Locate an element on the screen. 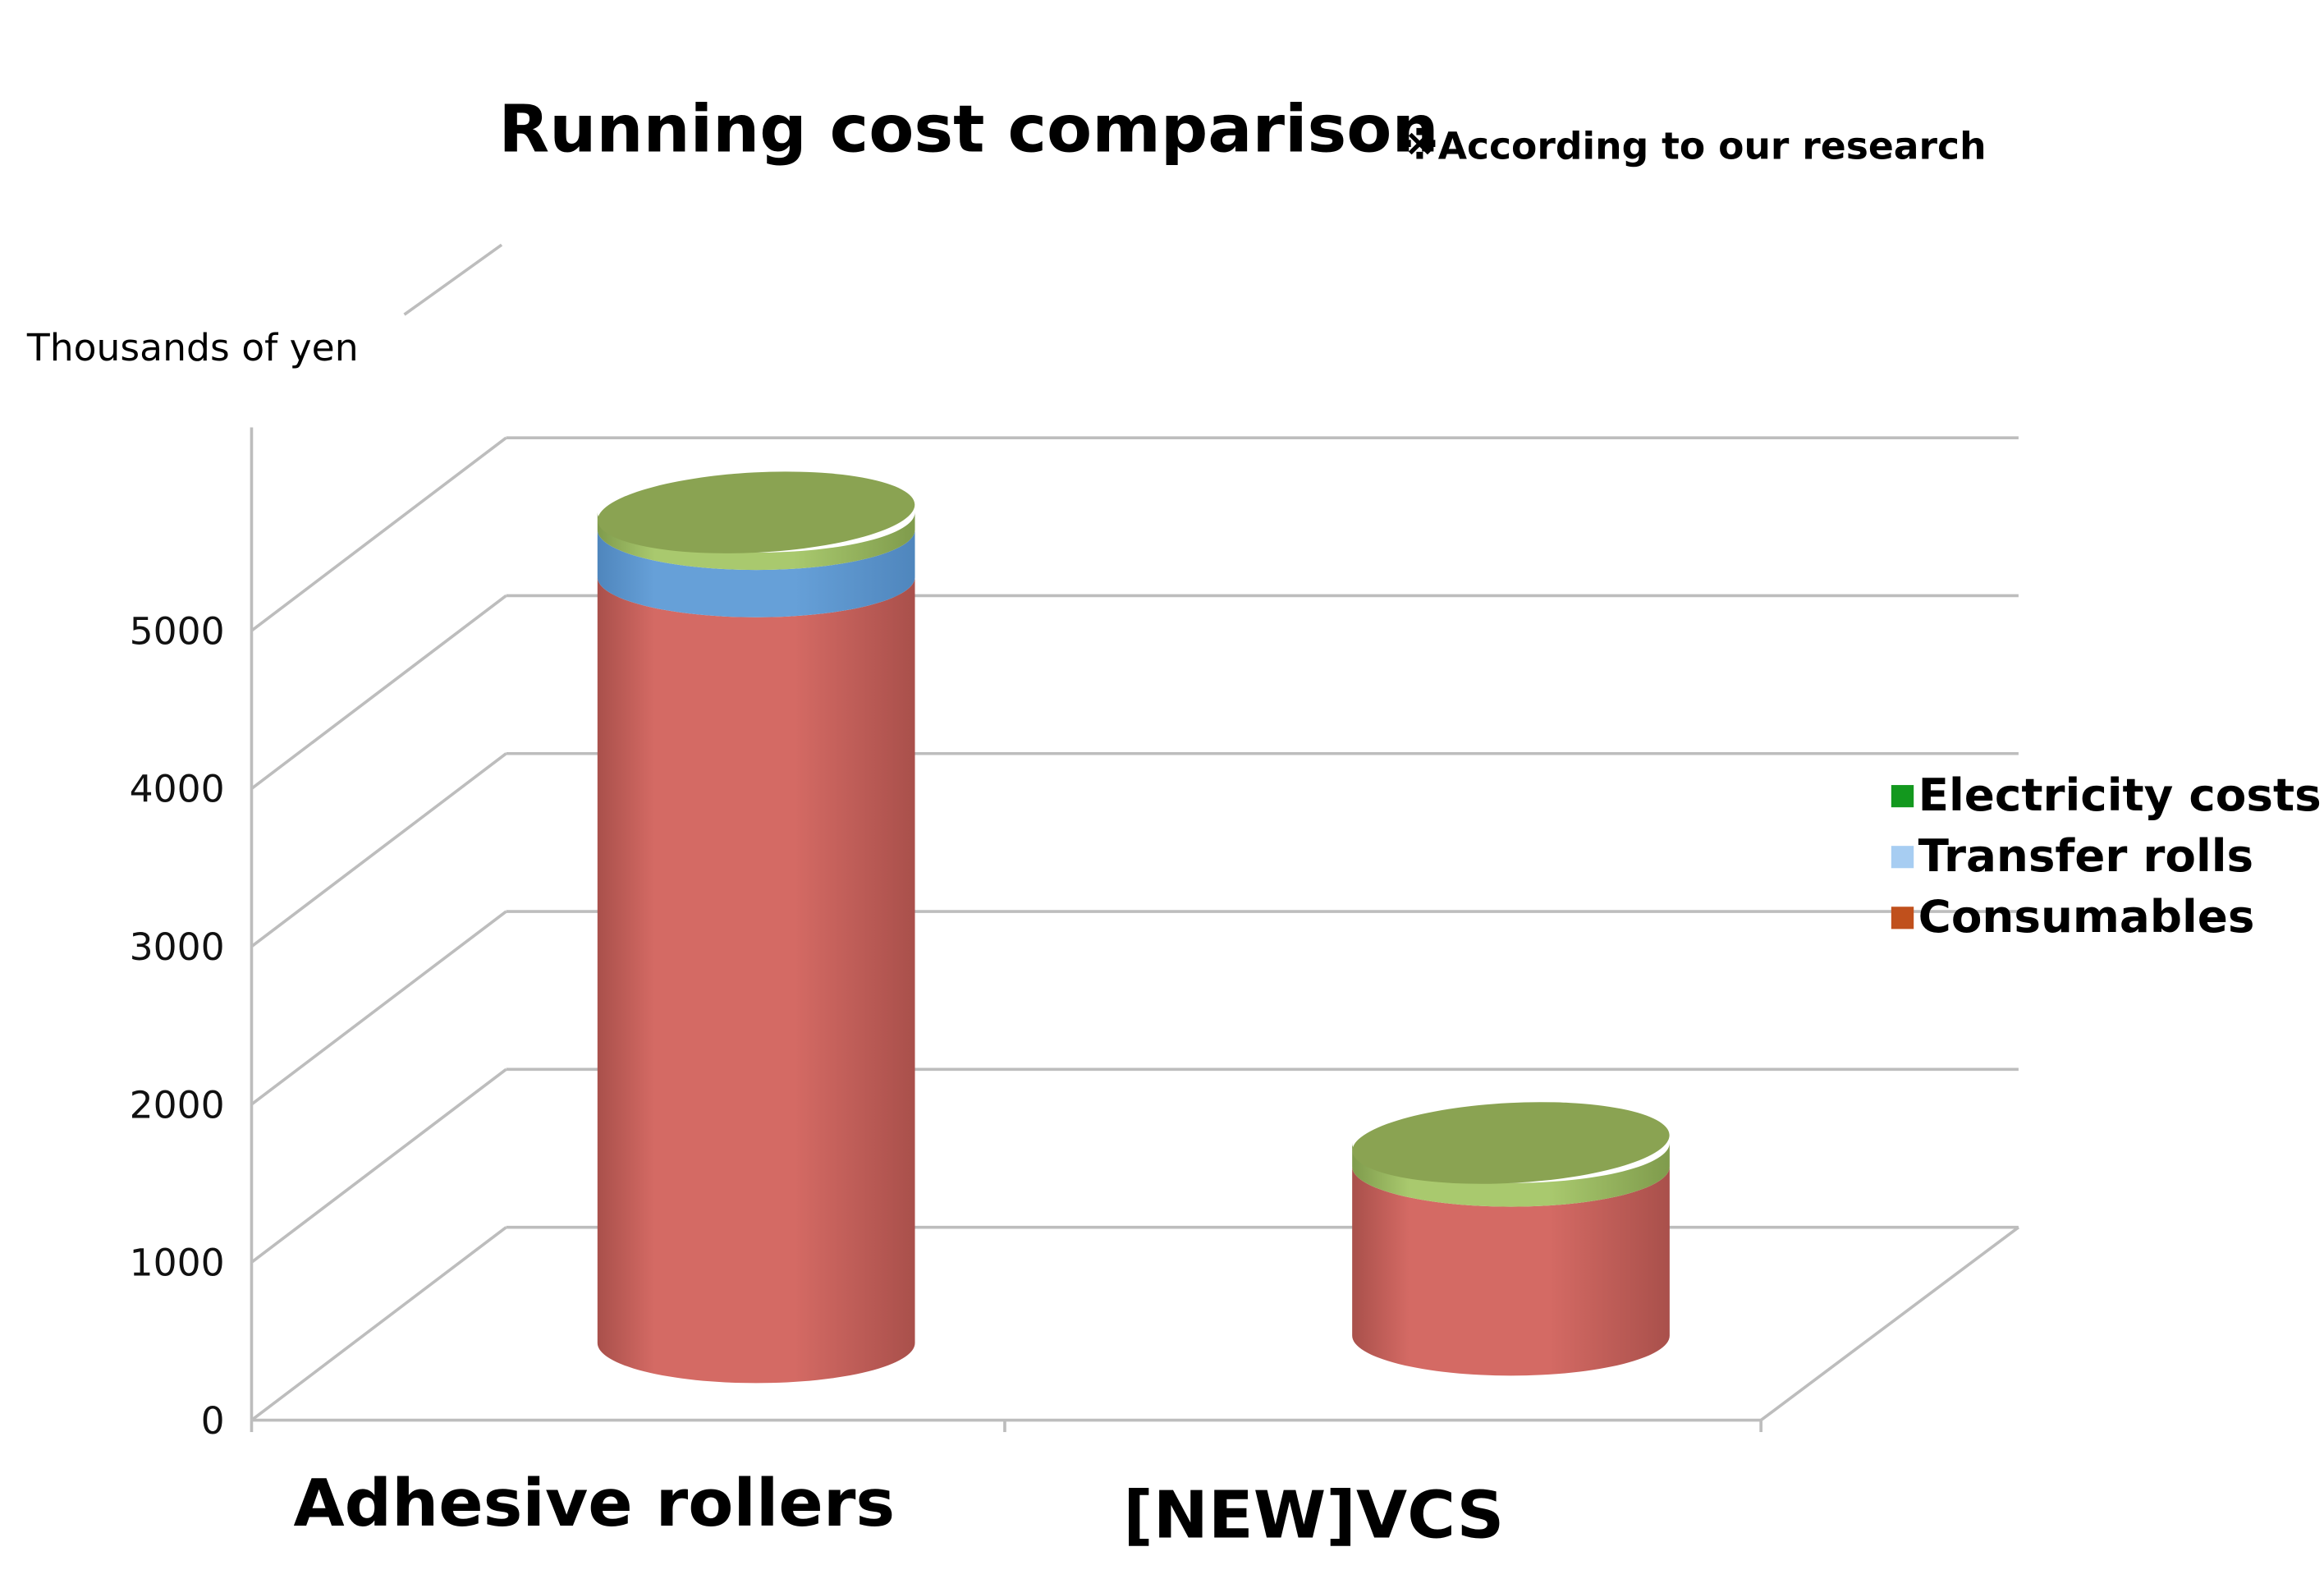 This screenshot has height=1579, width=2324. bar-top-adhesive-rollers is located at coordinates (756, 512).